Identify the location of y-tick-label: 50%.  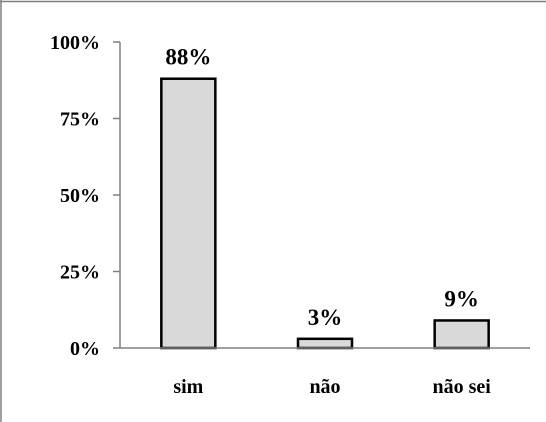
(80, 196).